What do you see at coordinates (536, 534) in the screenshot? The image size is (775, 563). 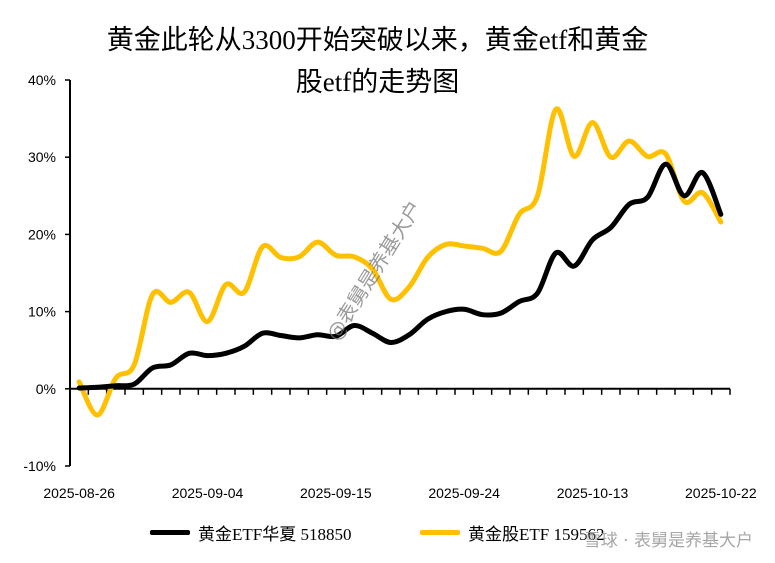 I see `legend-label: 黄金股ETF 159562` at bounding box center [536, 534].